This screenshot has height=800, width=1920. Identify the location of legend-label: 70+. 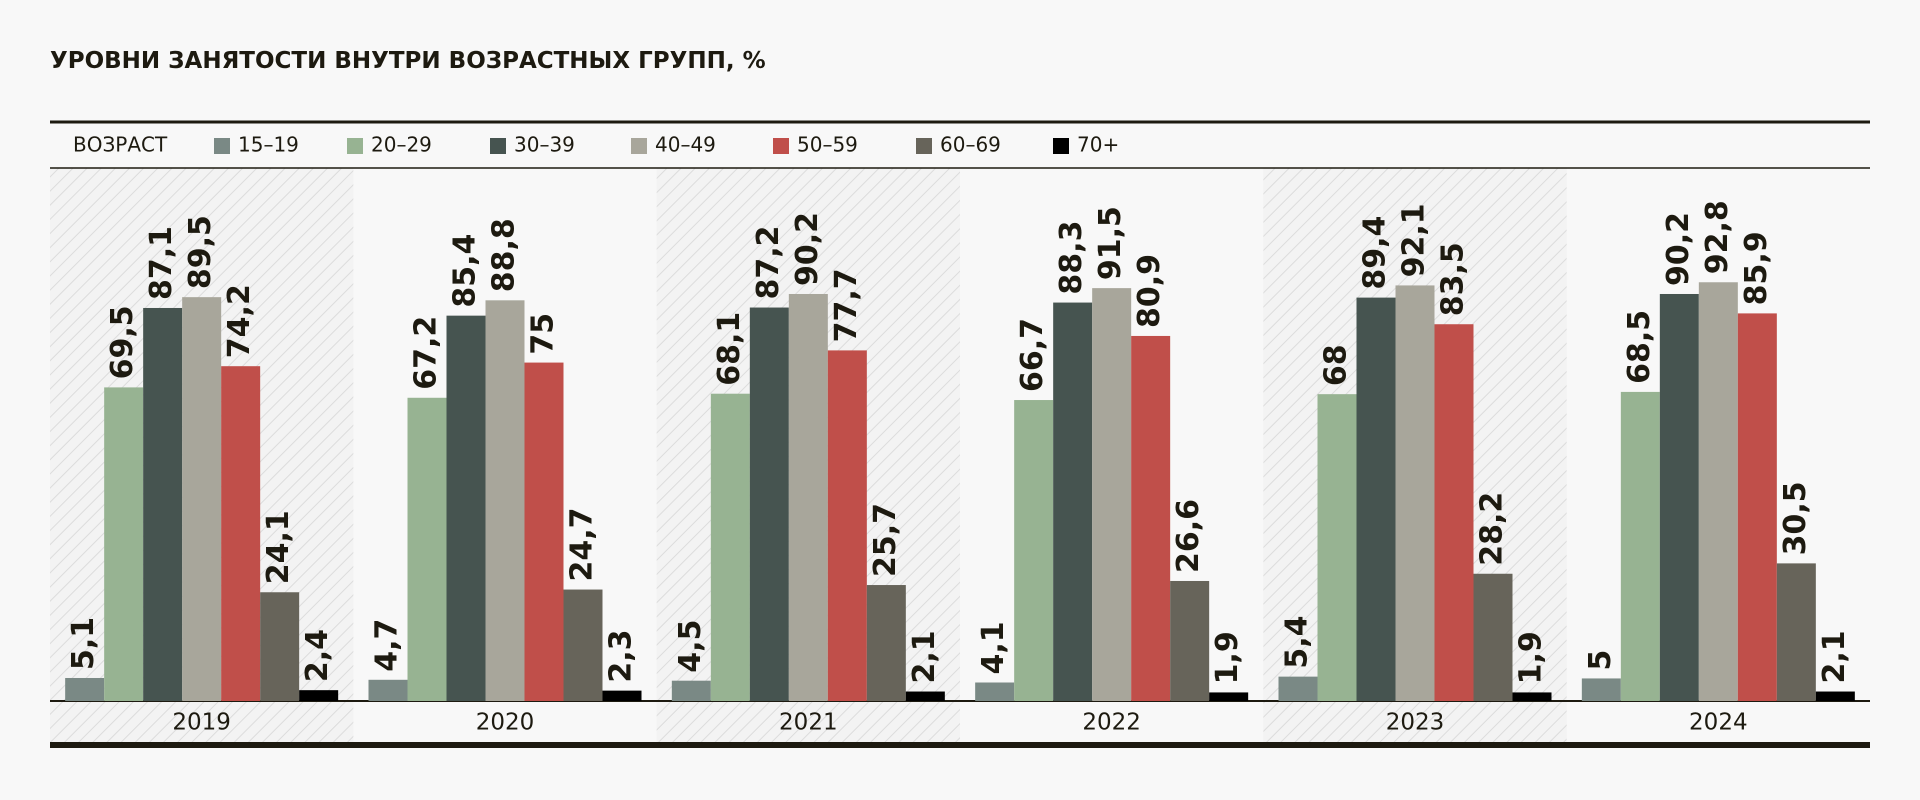
(1098, 145).